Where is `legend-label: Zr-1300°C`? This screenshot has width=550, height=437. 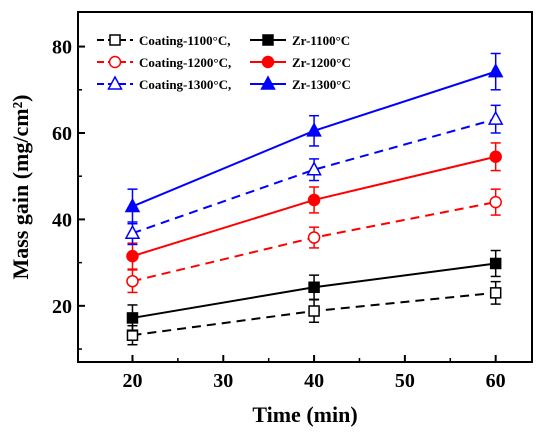
legend-label: Zr-1300°C is located at coordinates (321, 84).